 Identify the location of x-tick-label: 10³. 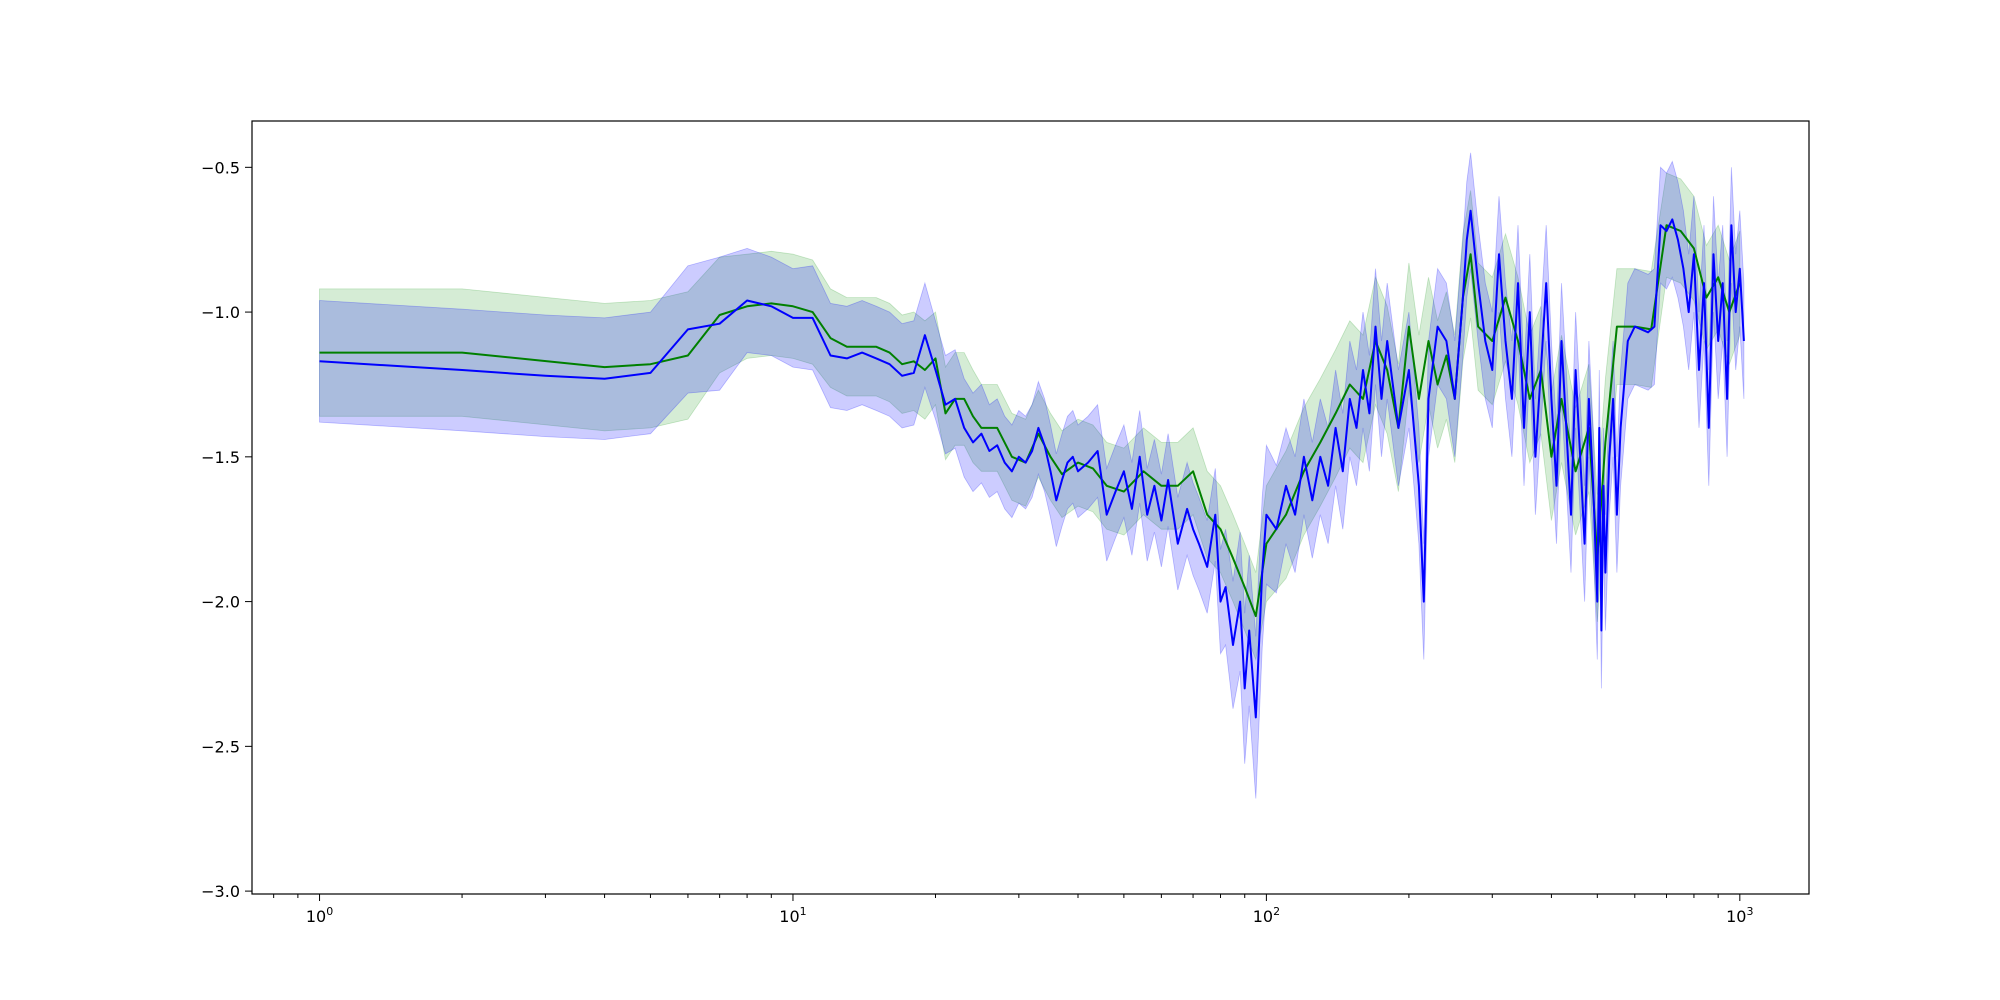
(1739, 915).